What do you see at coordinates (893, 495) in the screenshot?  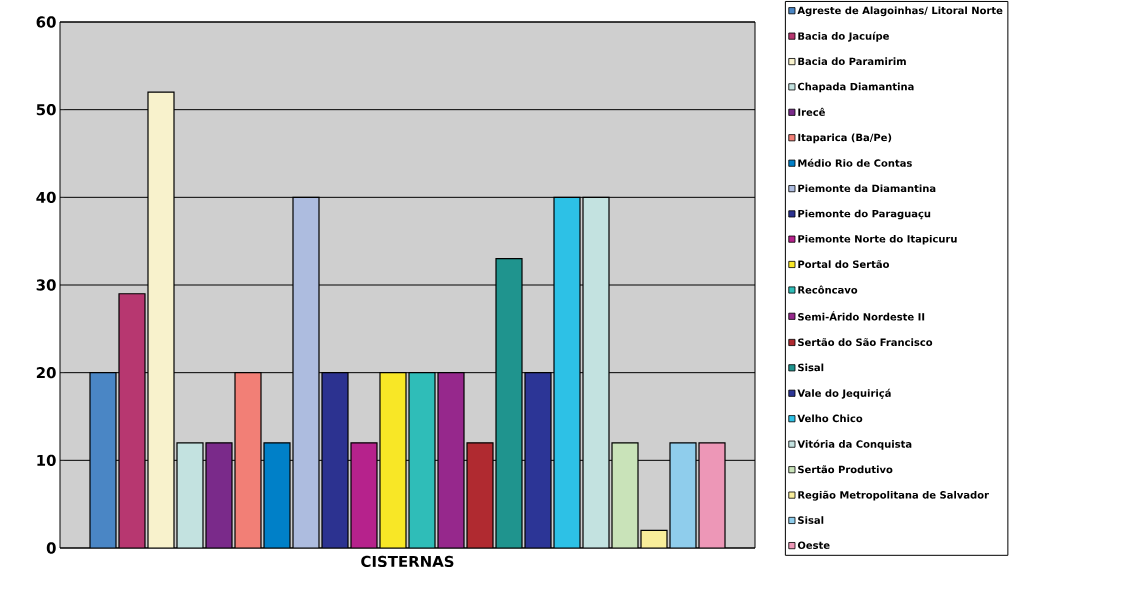 I see `legend-label: Região Metropolitana de Salvador` at bounding box center [893, 495].